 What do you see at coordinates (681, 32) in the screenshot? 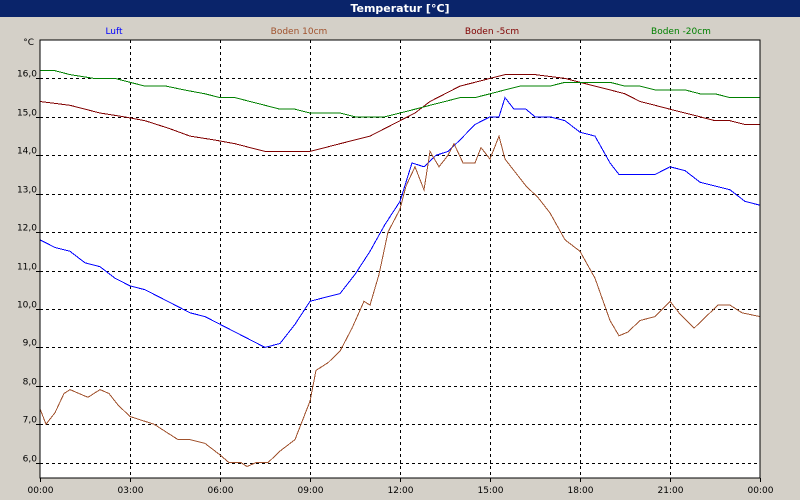
I see `legend-item: Boden -20cm` at bounding box center [681, 32].